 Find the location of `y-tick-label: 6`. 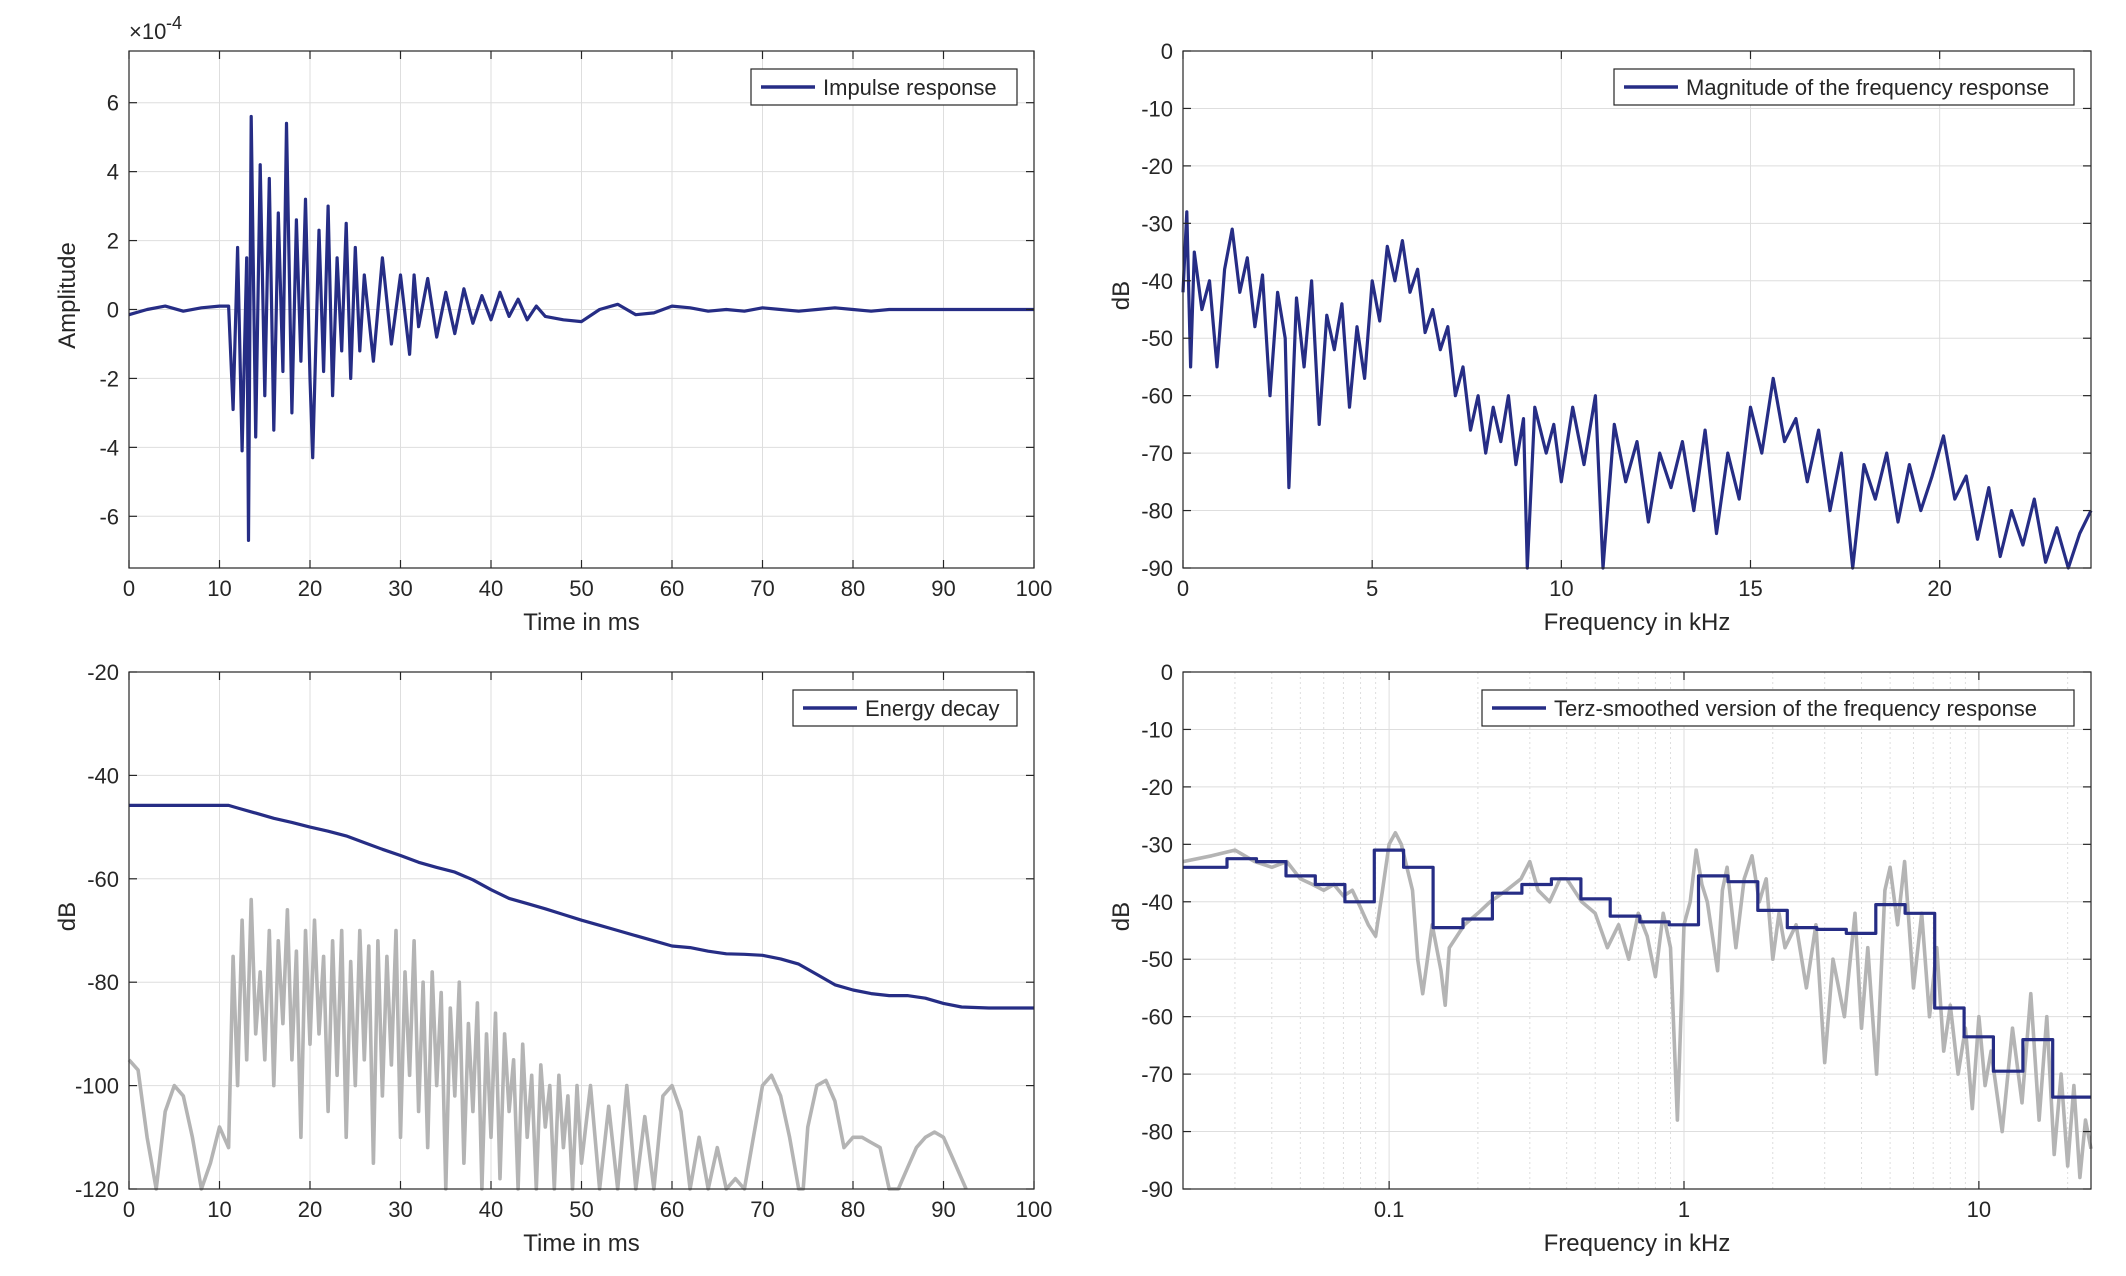

y-tick-label: 6 is located at coordinates (113, 103).